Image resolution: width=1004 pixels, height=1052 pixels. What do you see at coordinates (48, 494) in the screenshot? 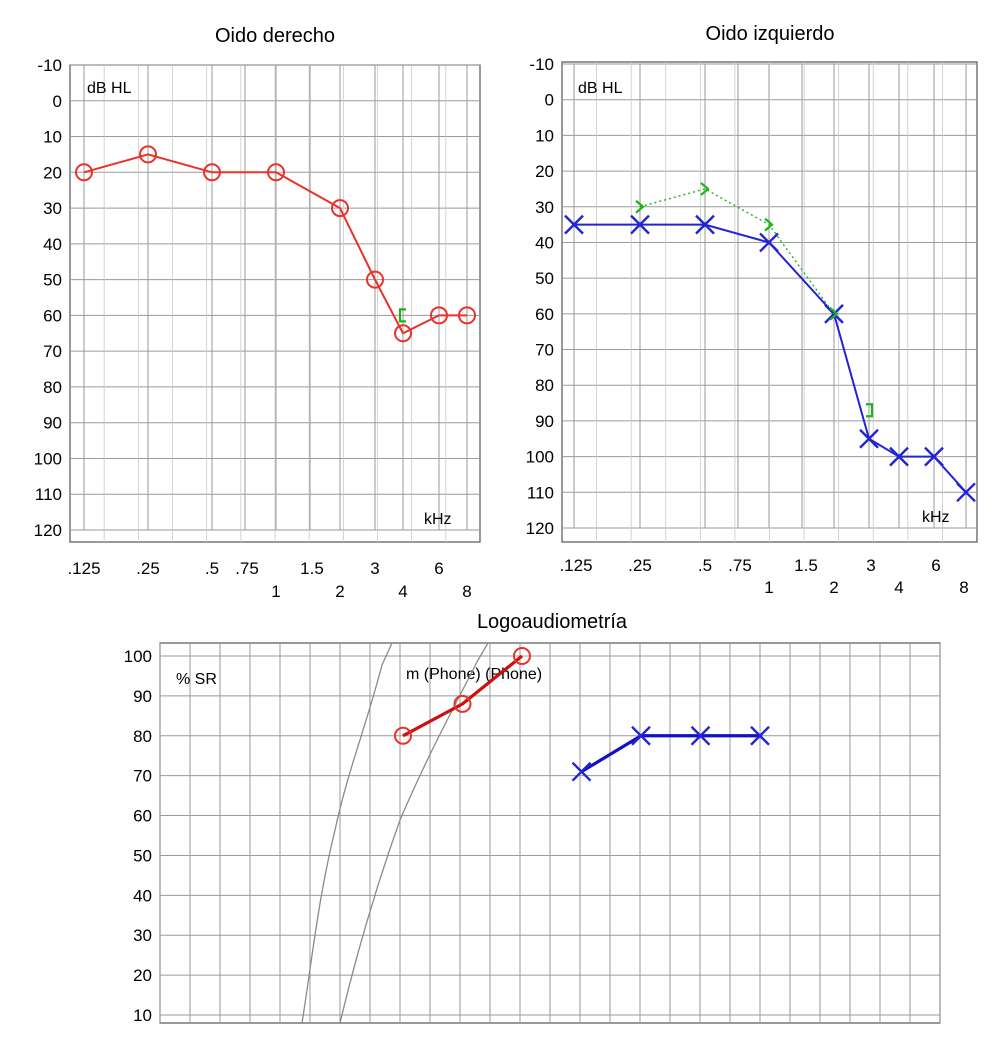
I see `y-tick-label: 110` at bounding box center [48, 494].